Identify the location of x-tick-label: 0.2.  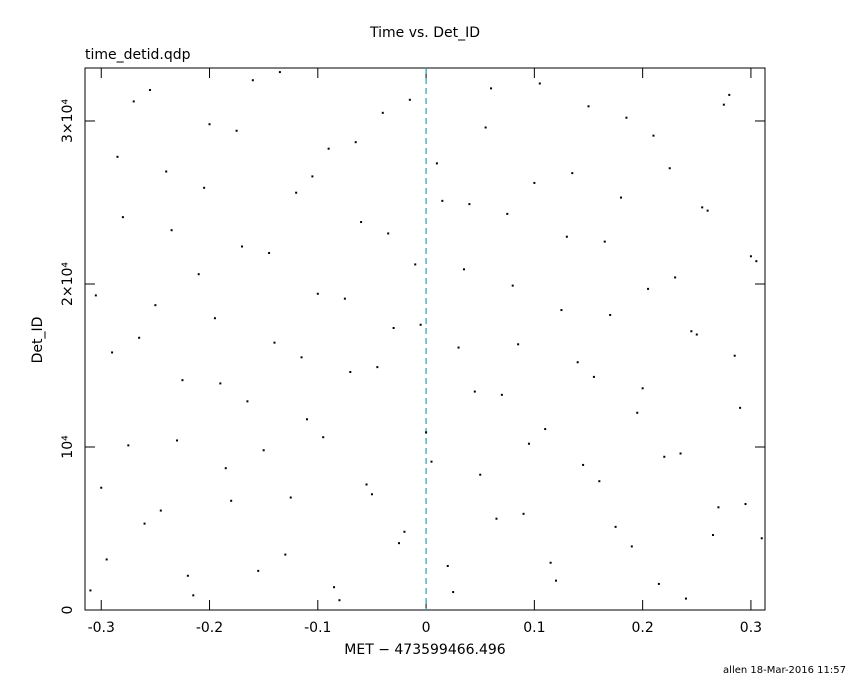
(643, 628).